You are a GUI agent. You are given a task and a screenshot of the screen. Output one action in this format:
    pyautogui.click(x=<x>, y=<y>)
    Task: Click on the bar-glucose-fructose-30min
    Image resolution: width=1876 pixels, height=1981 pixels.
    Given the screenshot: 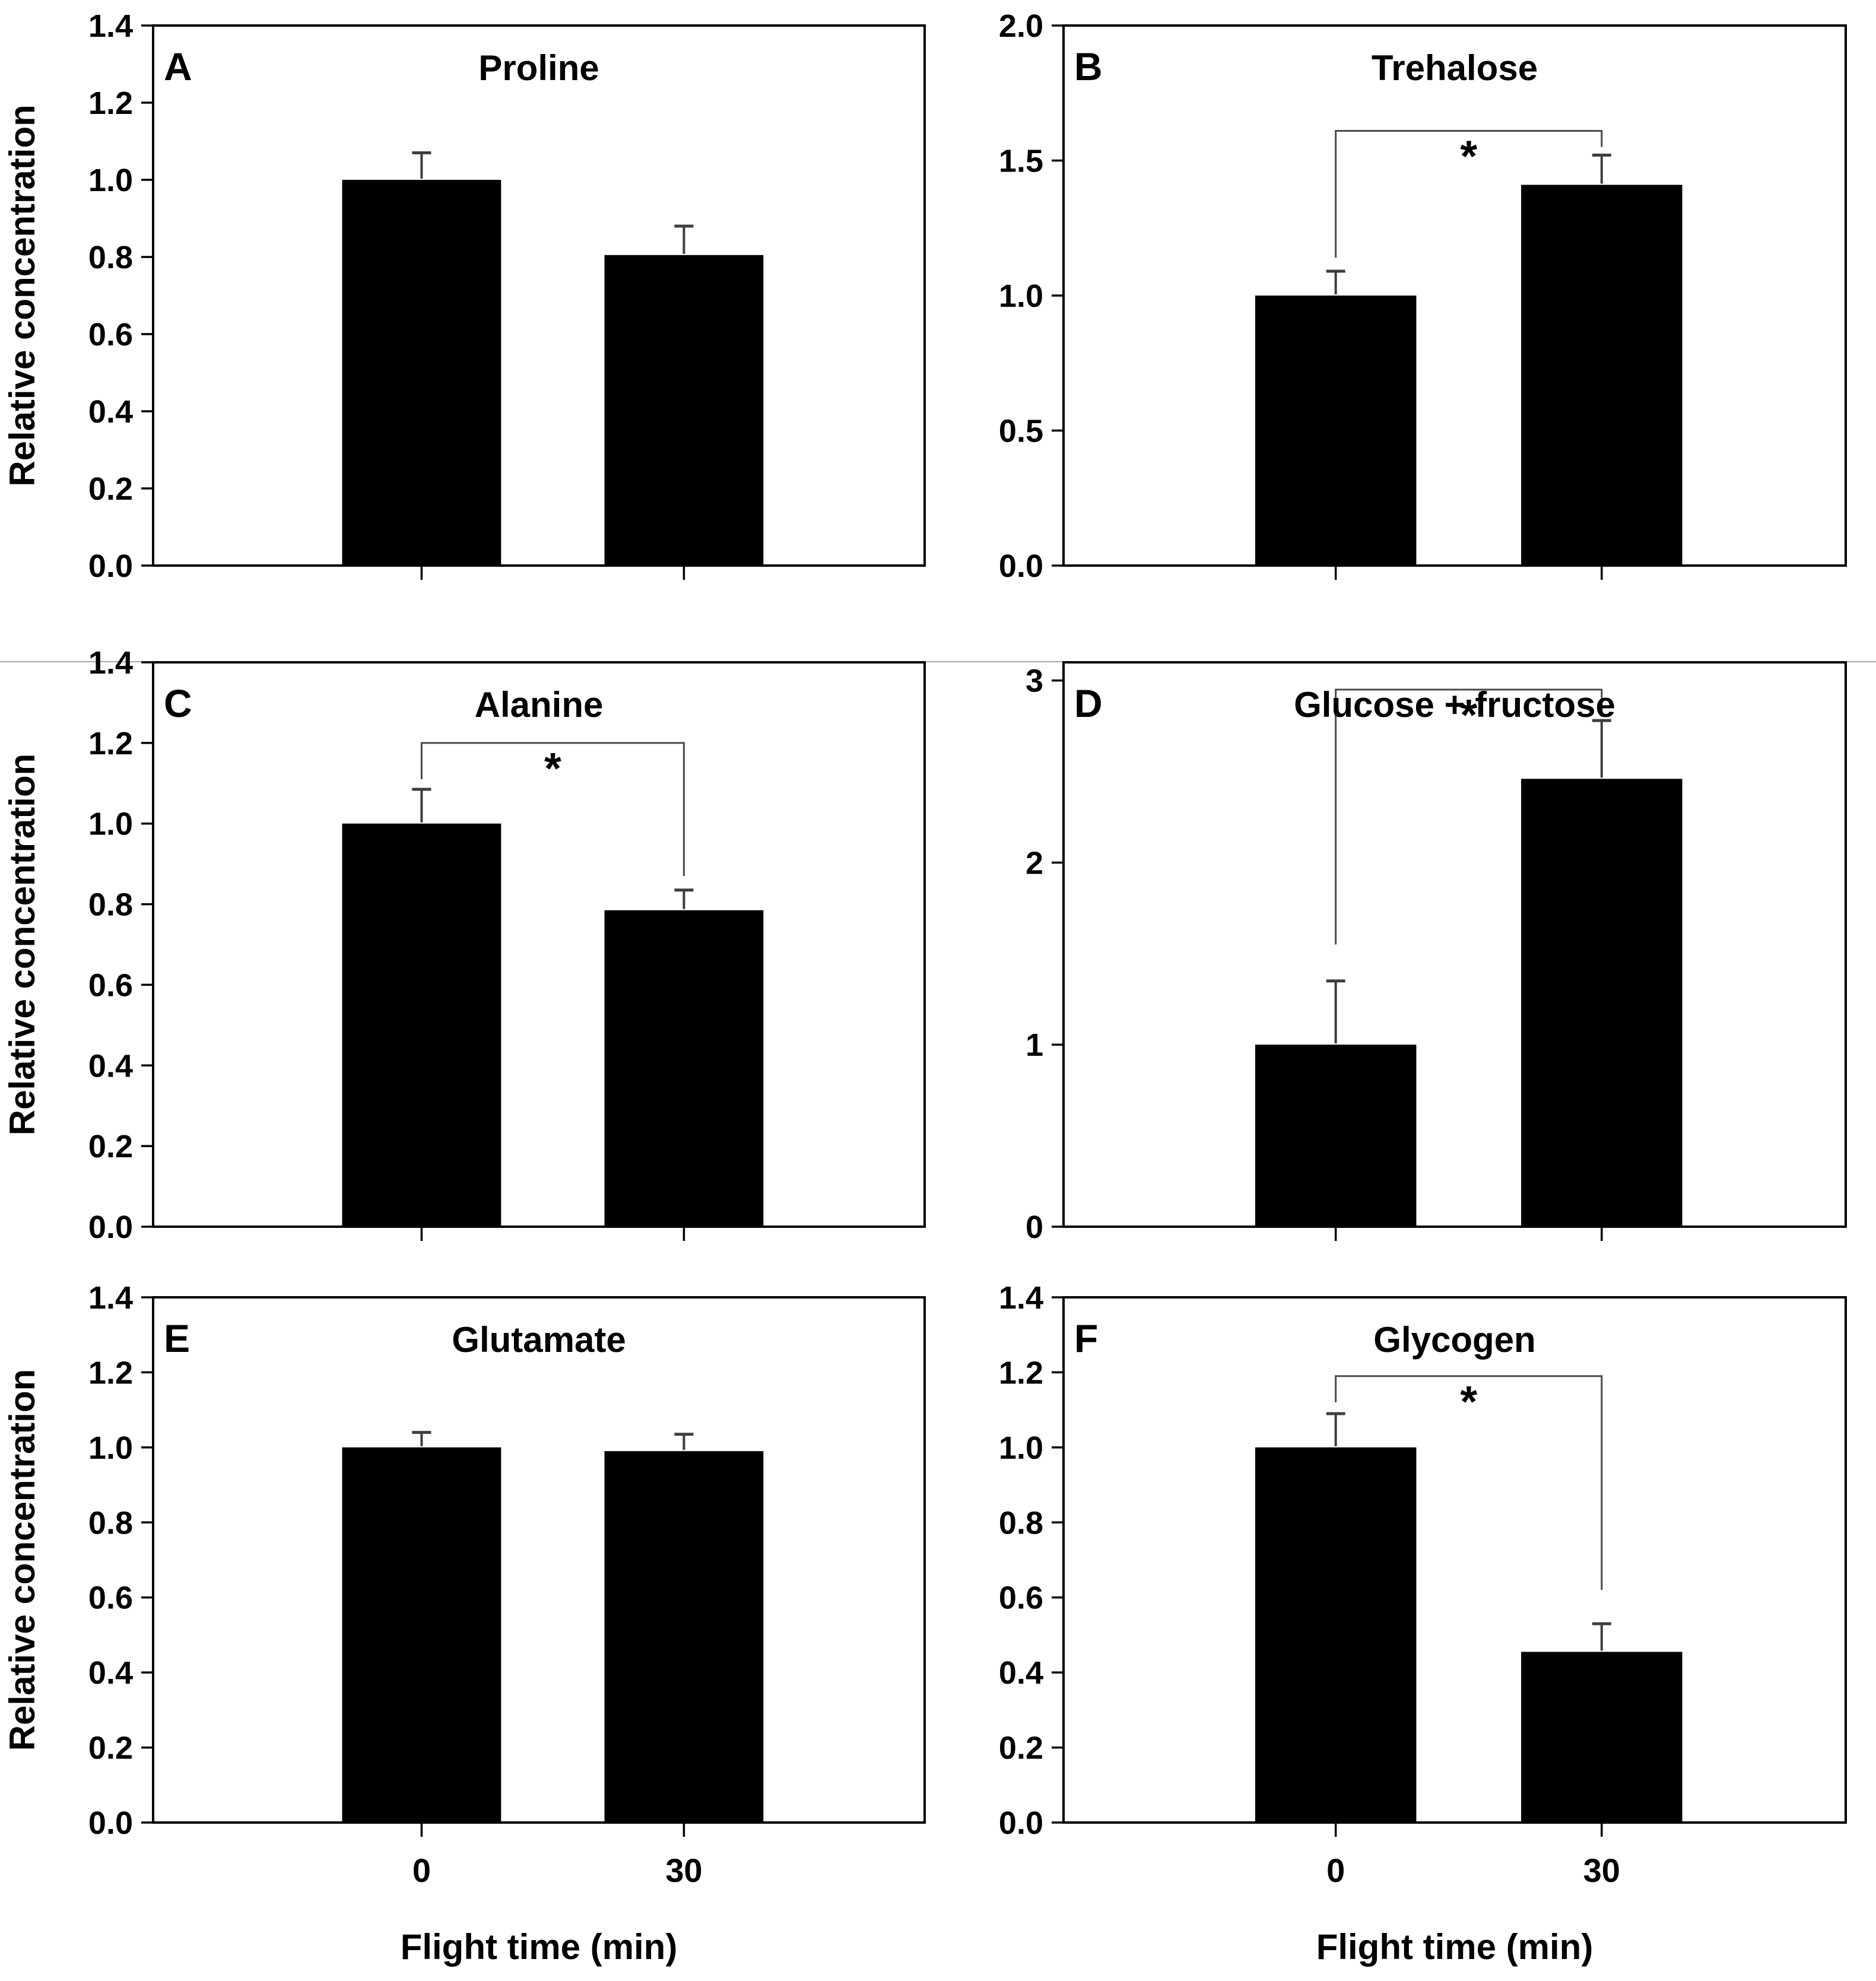 What is the action you would take?
    pyautogui.click(x=1602, y=1003)
    